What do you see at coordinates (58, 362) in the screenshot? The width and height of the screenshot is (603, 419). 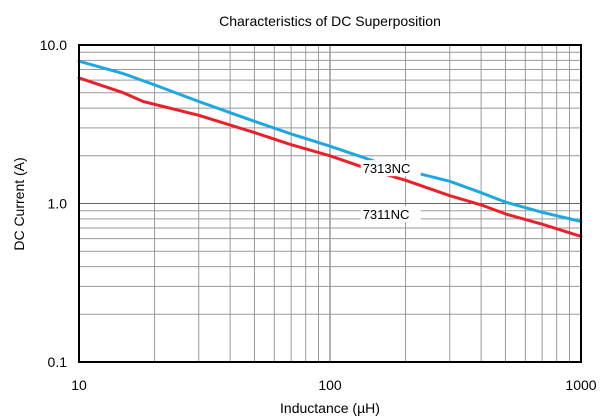 I see `y-tick-label: 0.1` at bounding box center [58, 362].